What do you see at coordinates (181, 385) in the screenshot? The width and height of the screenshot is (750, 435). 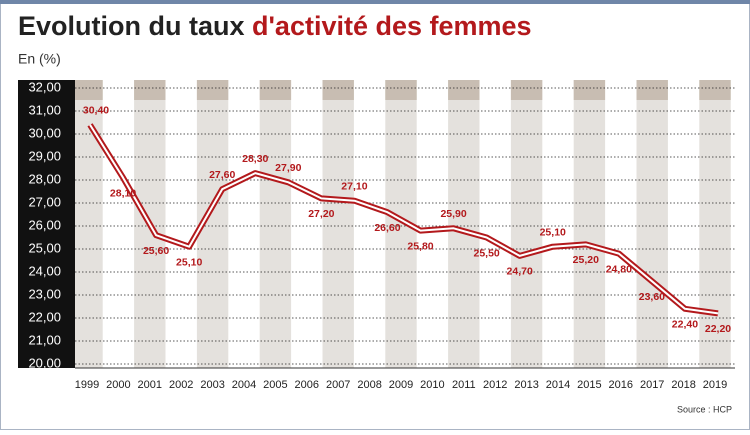 I see `x-tick-label: 2002` at bounding box center [181, 385].